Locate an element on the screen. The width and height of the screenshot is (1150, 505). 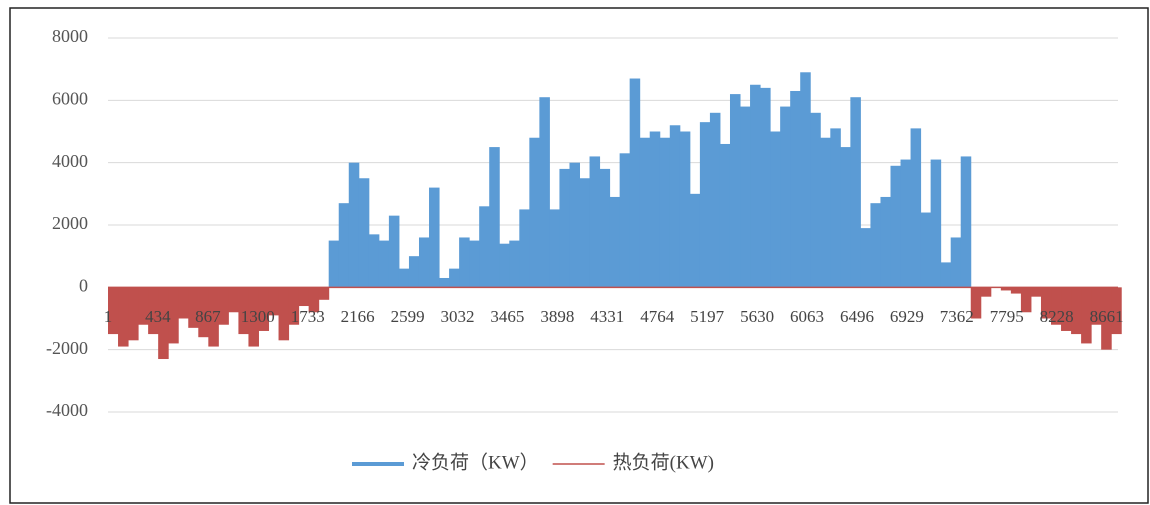
legend-label: 热负荷(KW) is located at coordinates (663, 462).